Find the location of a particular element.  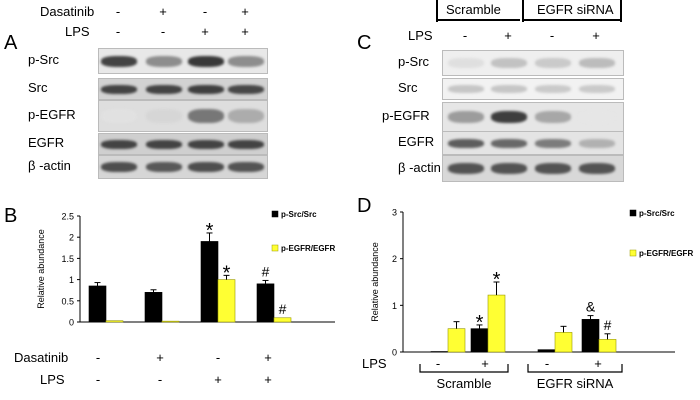

group-separator is located at coordinates (523, 11).